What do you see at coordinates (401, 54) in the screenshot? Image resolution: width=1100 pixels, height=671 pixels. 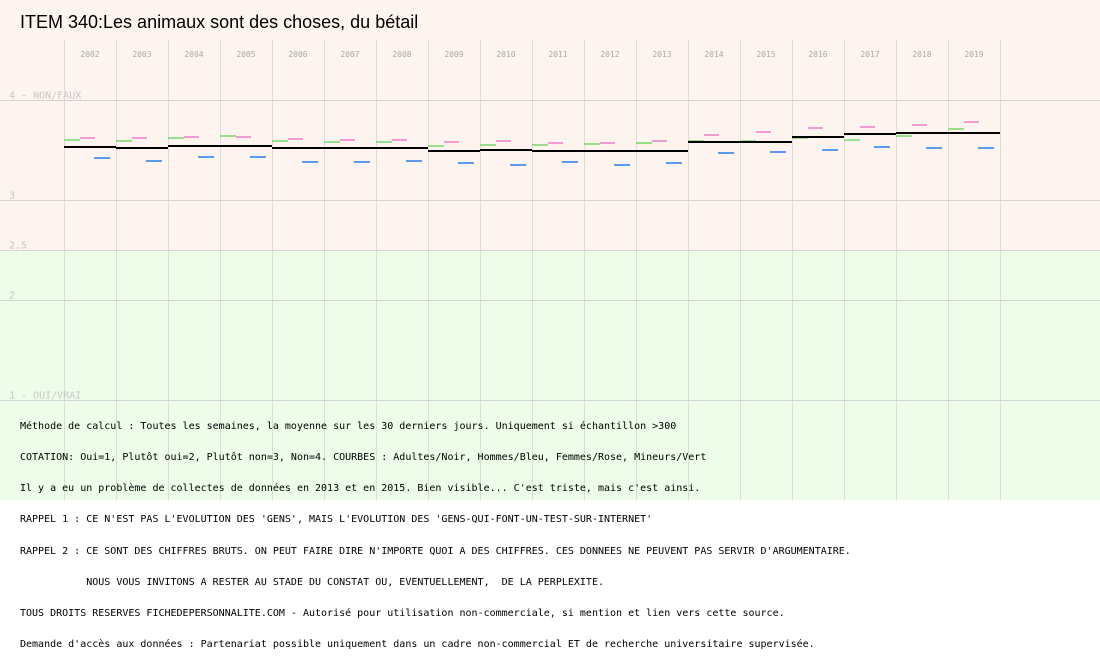 I see `x-tick-label: 2008` at bounding box center [401, 54].